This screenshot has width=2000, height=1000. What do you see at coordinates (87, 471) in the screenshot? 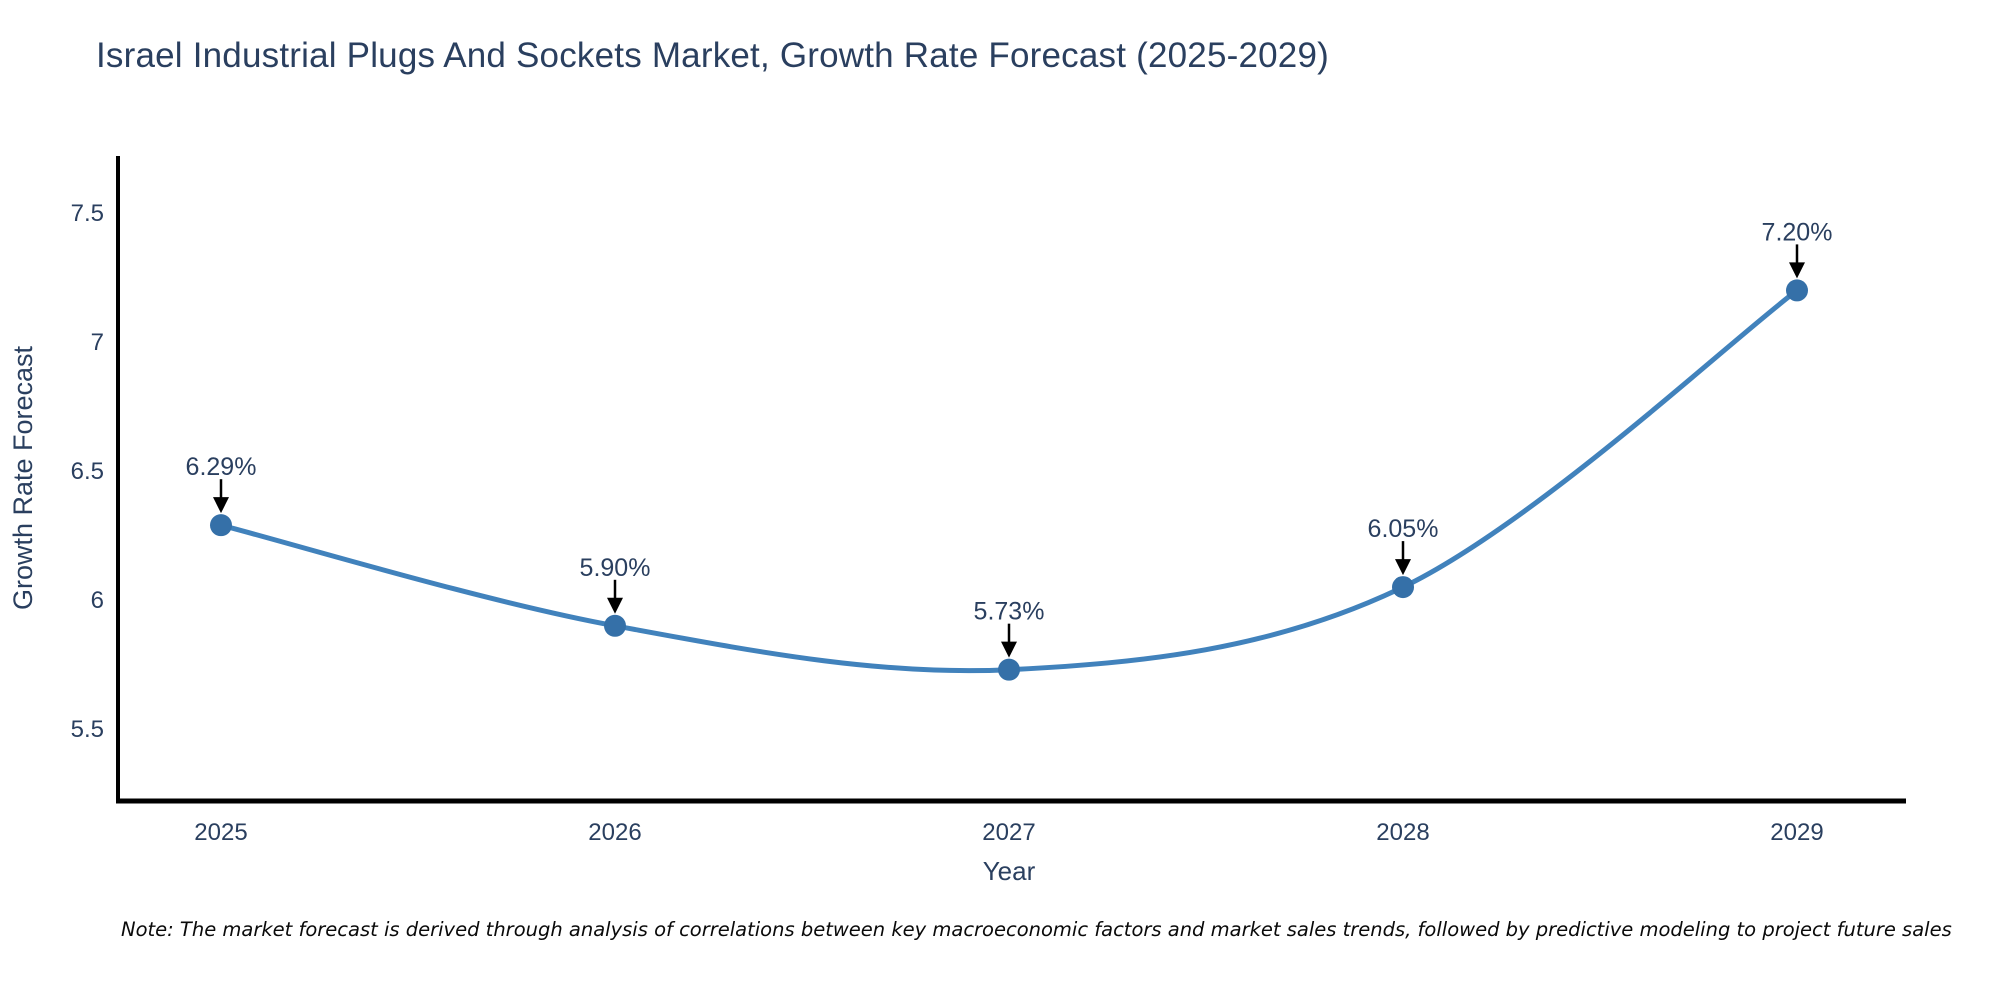
I see `y-tick-label: 6.5` at bounding box center [87, 471].